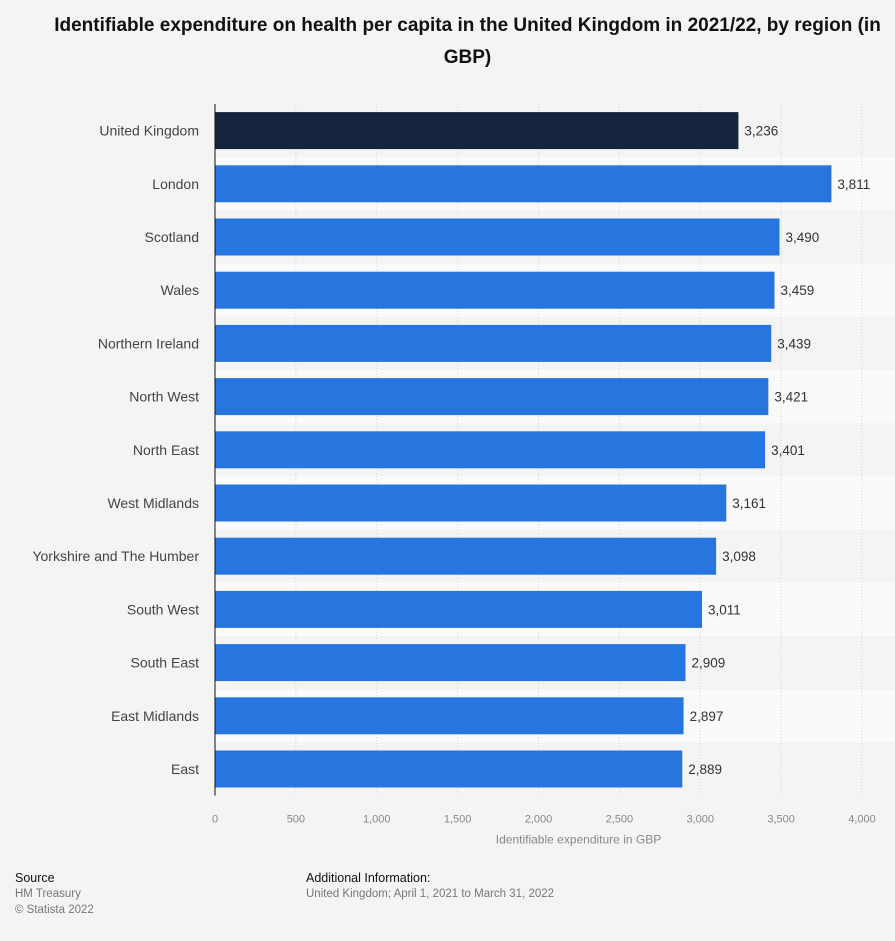  What do you see at coordinates (794, 343) in the screenshot?
I see `value-label: 3,439` at bounding box center [794, 343].